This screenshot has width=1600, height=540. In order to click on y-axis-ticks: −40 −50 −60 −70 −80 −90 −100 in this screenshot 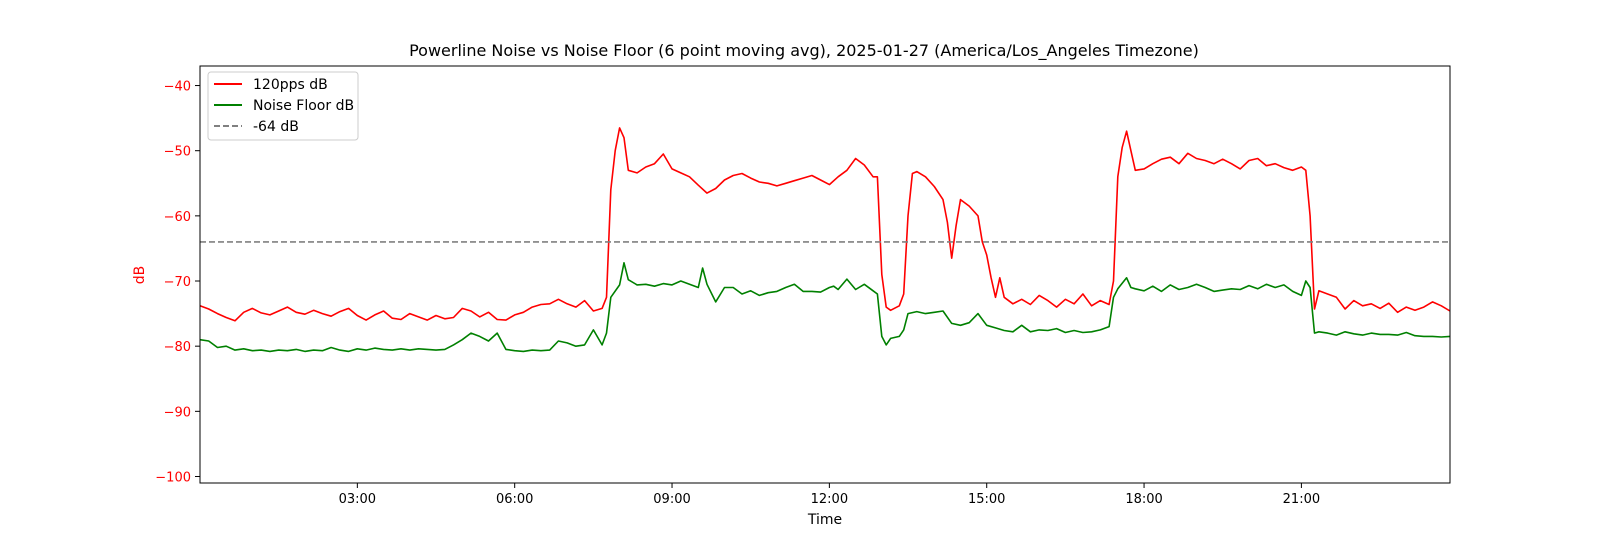, I will do `click(177, 282)`.